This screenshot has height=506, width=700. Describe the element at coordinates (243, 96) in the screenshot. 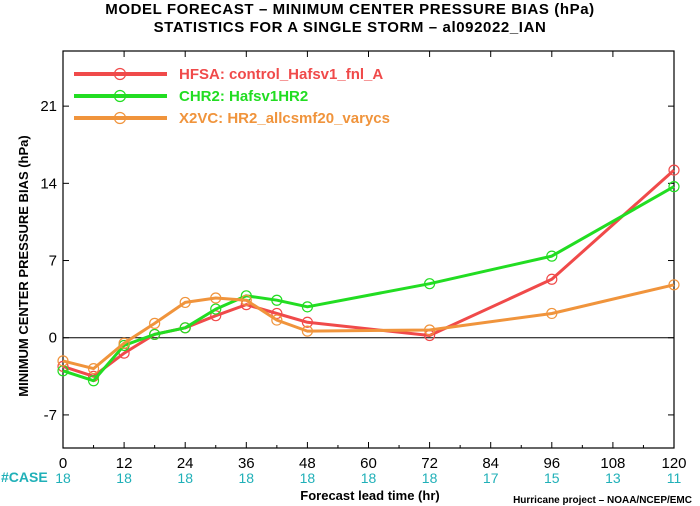

I see `legend-label: CHR2: Hafsv1HR2` at that location.